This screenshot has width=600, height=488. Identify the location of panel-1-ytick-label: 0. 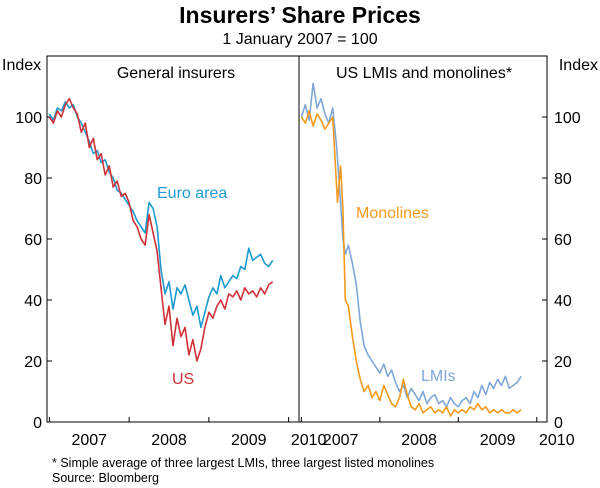
(37, 423).